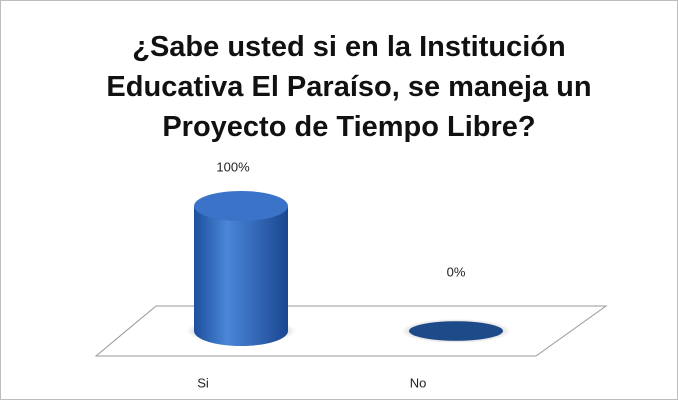 This screenshot has width=678, height=400. I want to click on bar-top, so click(241, 206).